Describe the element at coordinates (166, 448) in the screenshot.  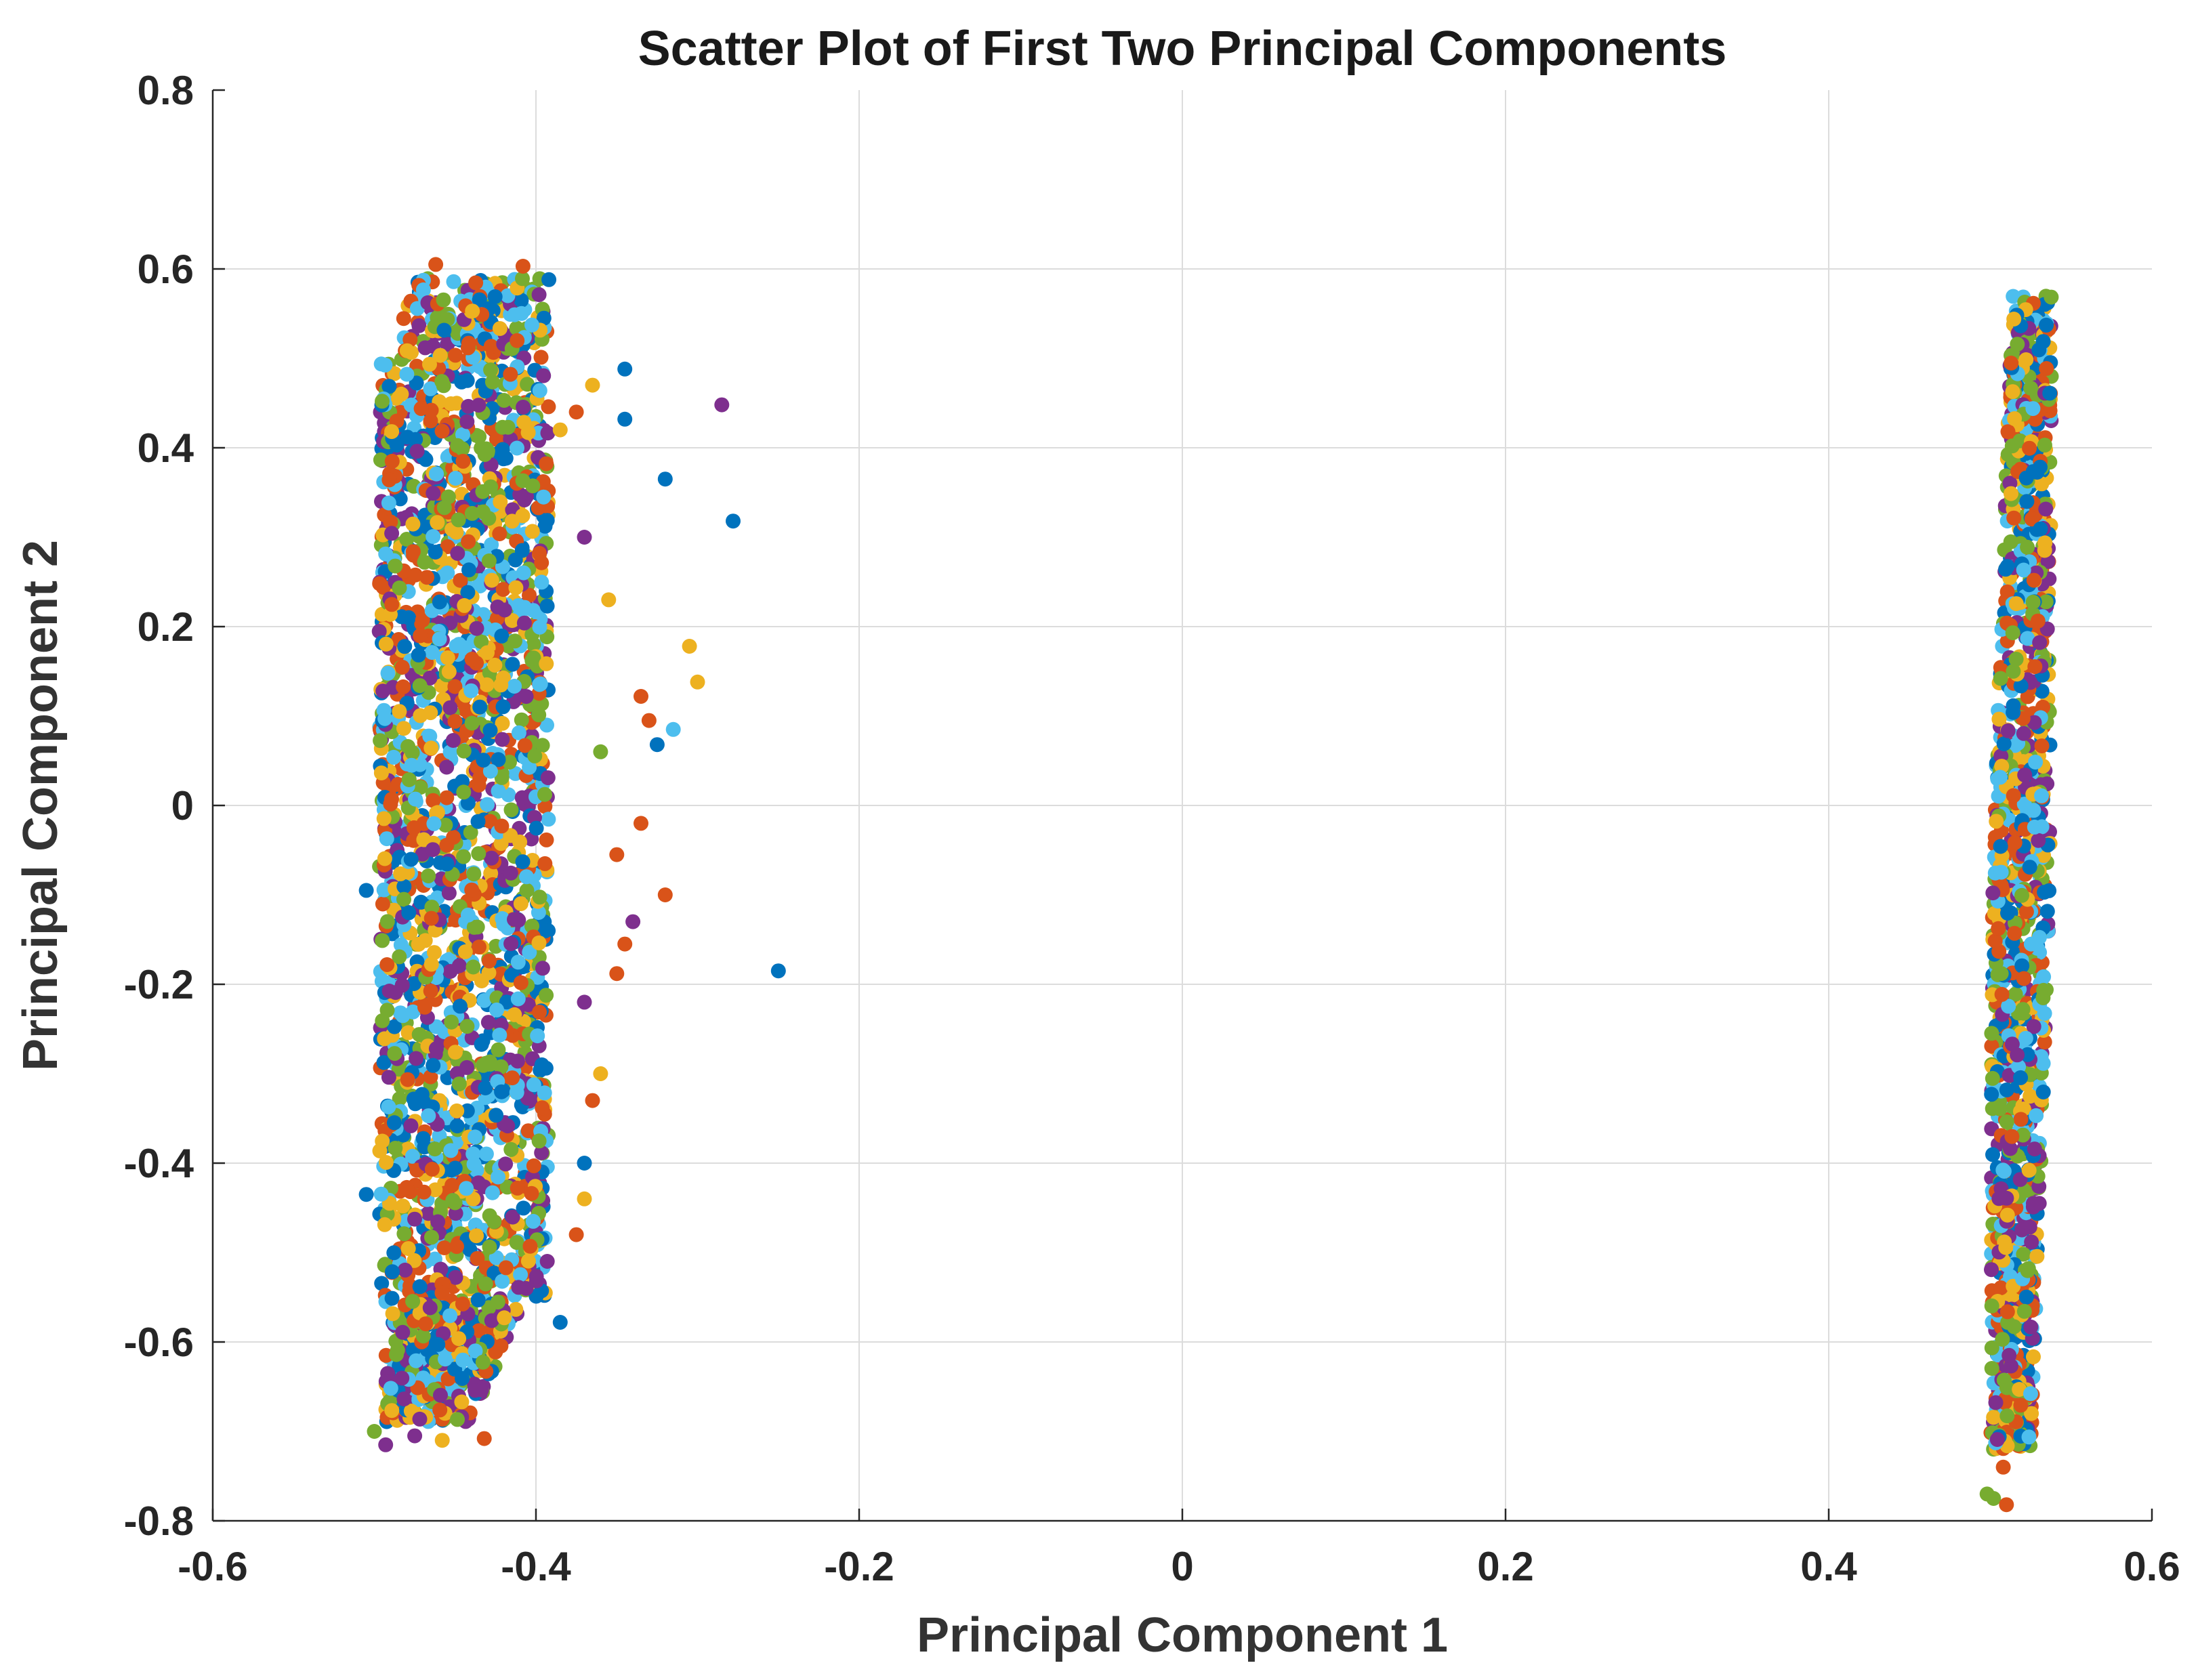
I see `y-tick-label: 0.4` at that location.